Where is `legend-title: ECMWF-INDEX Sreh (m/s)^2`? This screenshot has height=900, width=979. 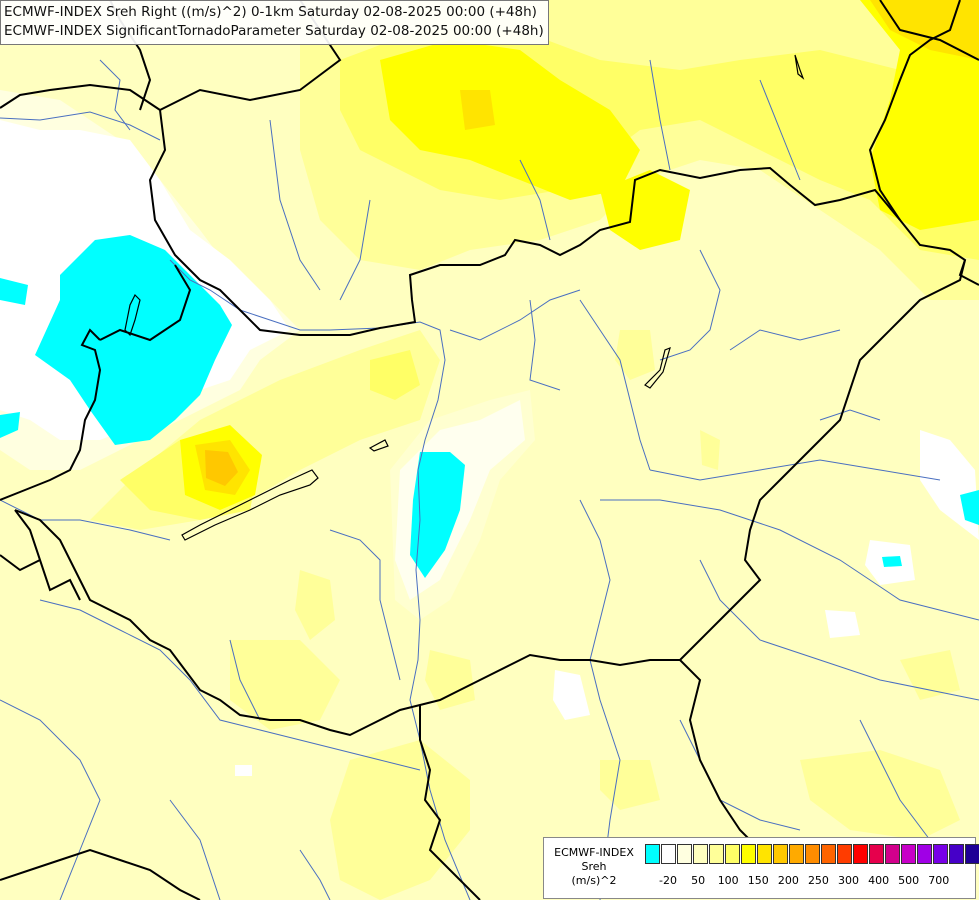
legend-title: ECMWF-INDEX Sreh (m/s)^2 is located at coordinates (594, 867).